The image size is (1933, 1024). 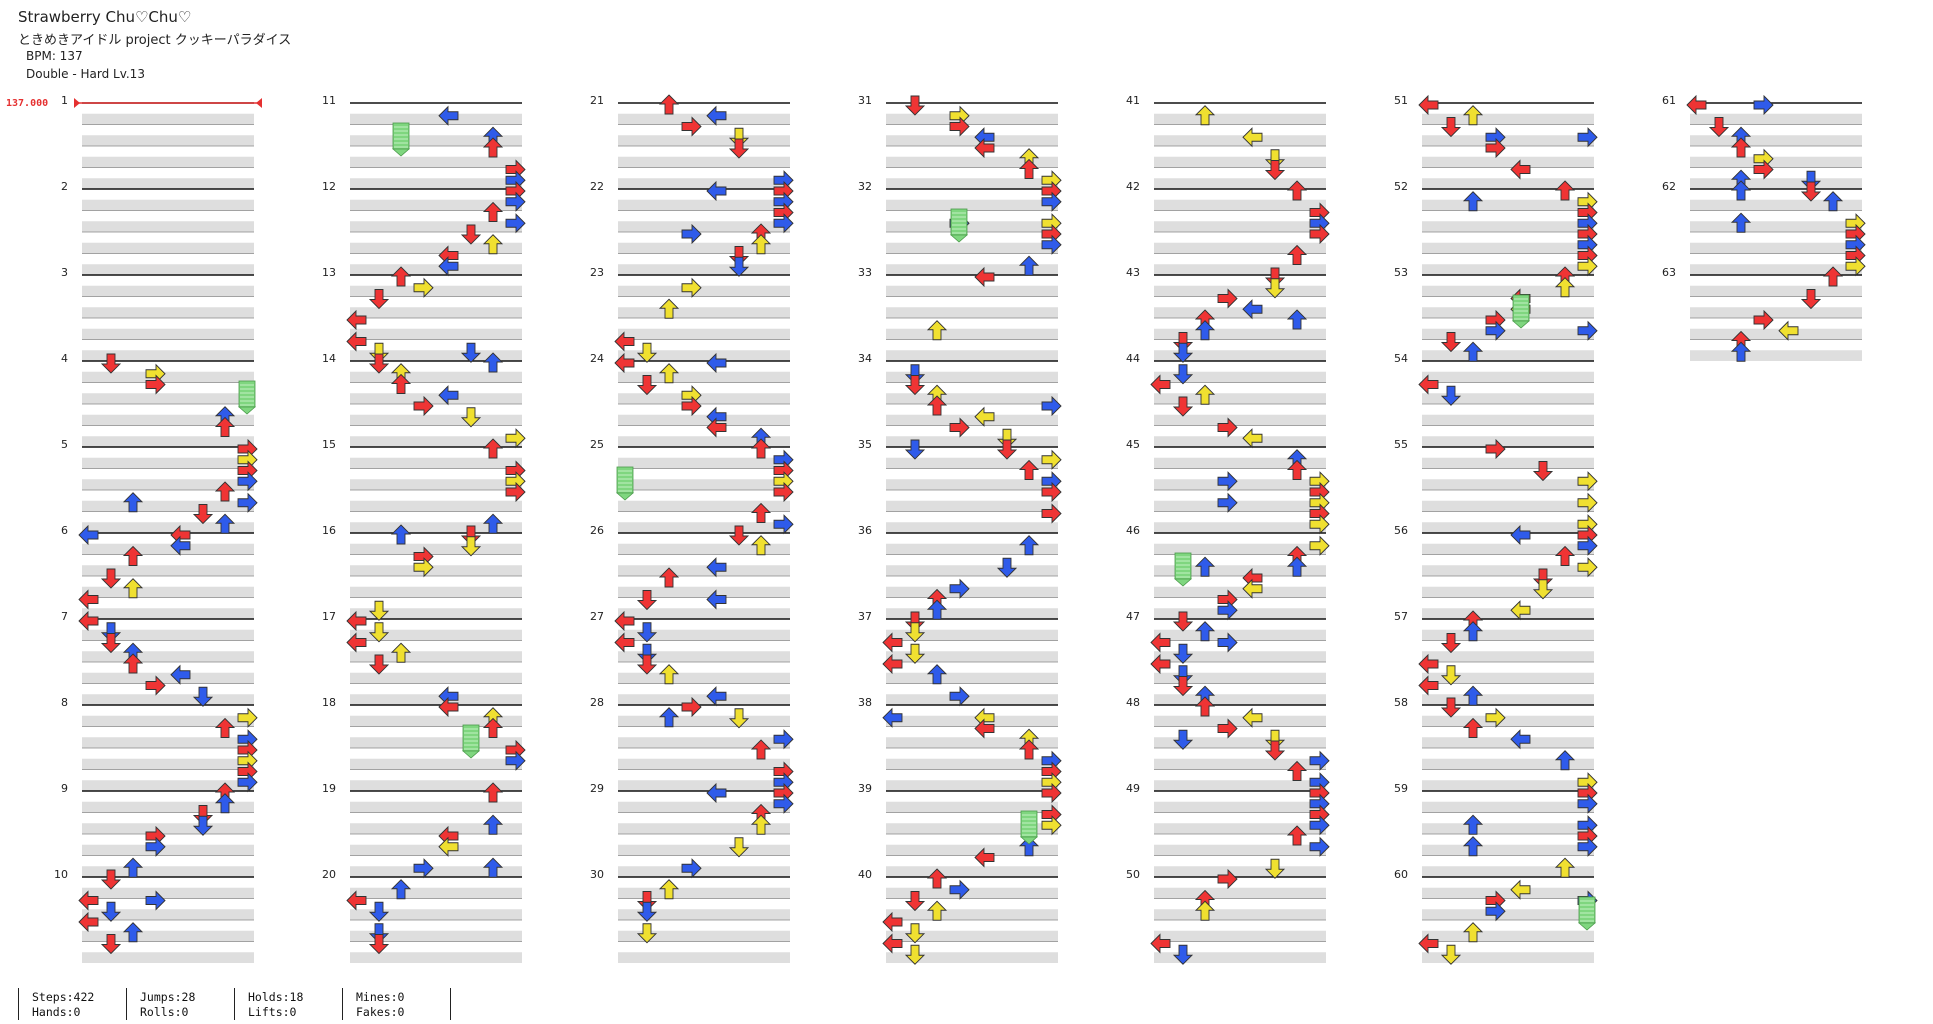 I want to click on measure-number: 51, so click(x=1401, y=100).